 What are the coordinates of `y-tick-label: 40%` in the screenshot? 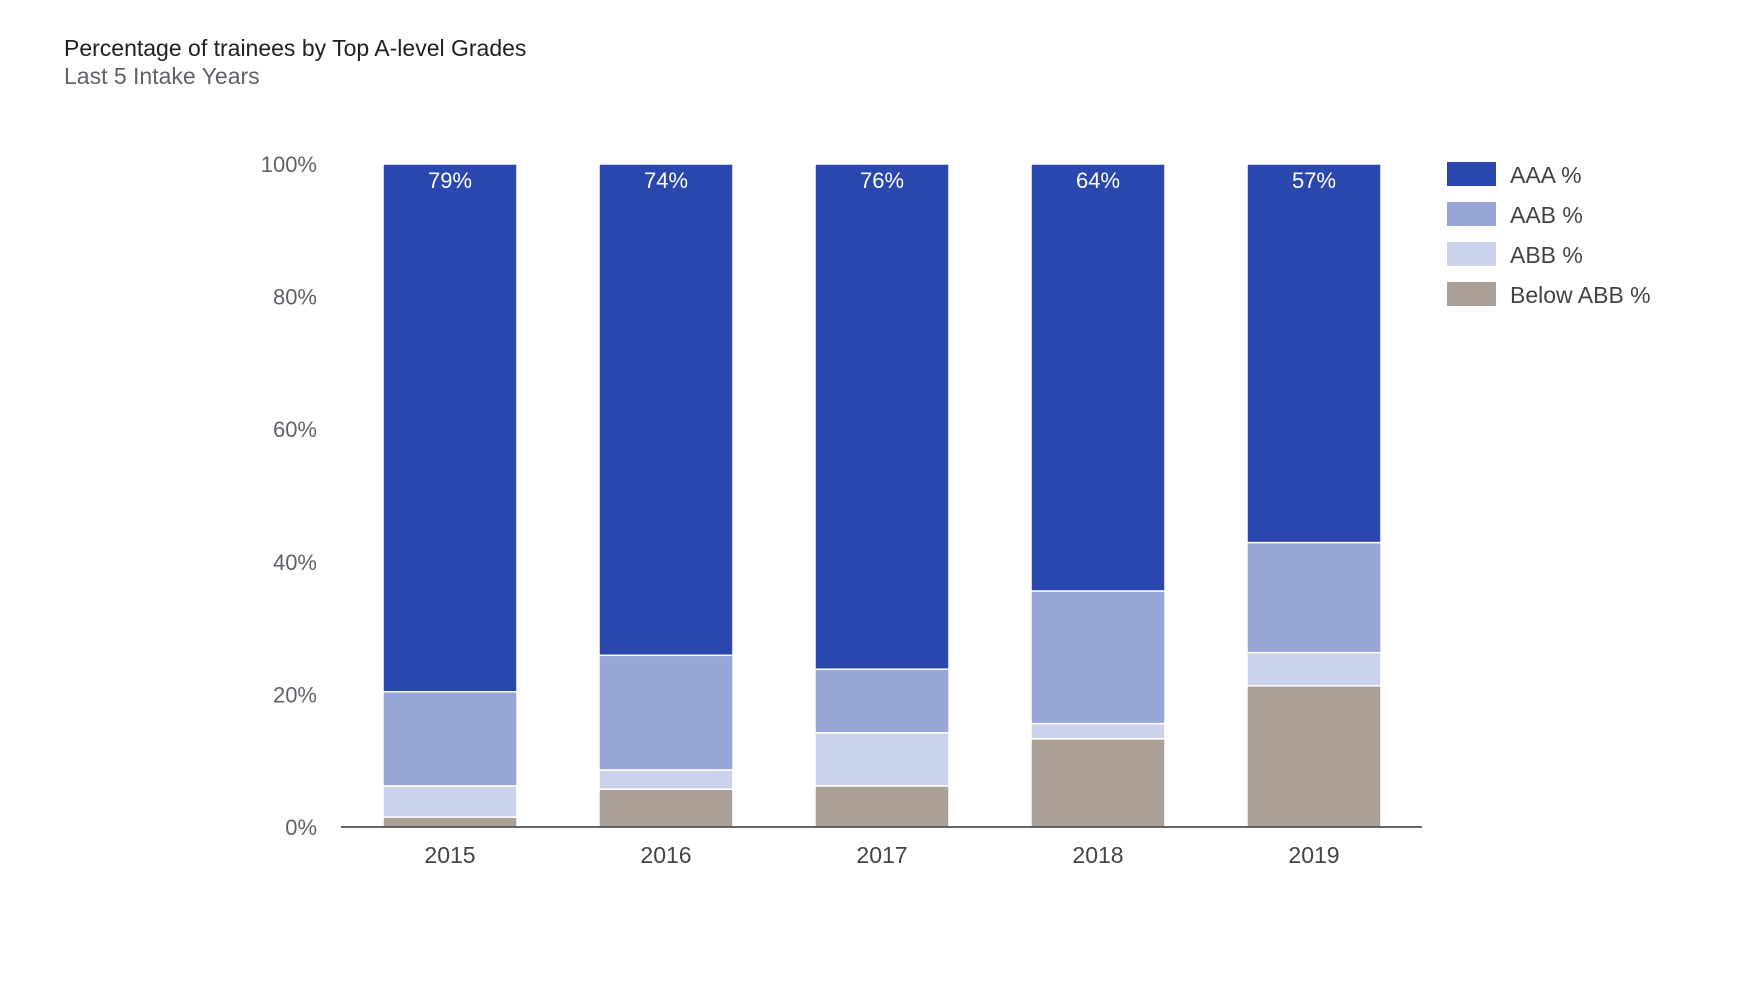 It's located at (295, 562).